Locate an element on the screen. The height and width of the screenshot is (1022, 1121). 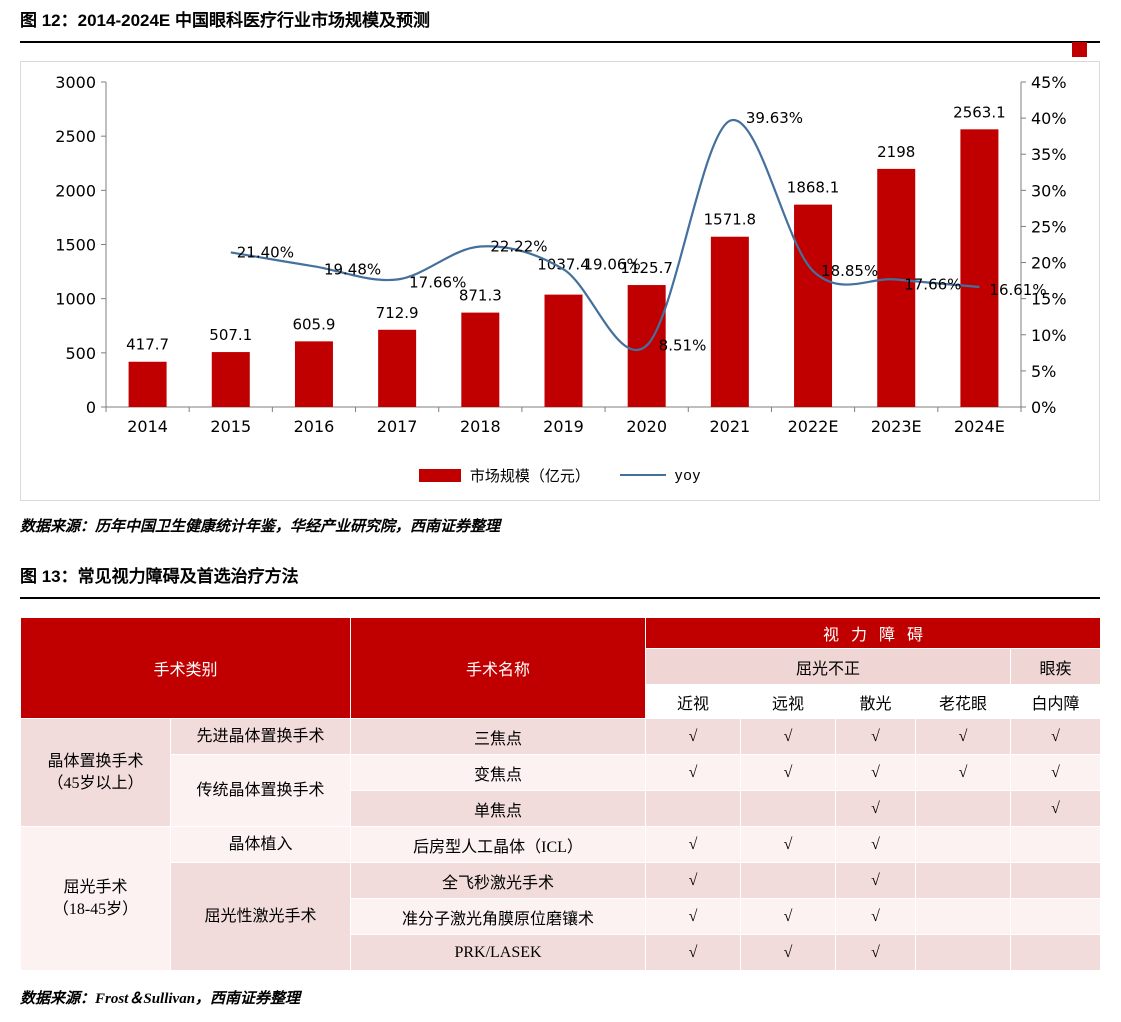
surgery-name: 三焦点 is located at coordinates (498, 736).